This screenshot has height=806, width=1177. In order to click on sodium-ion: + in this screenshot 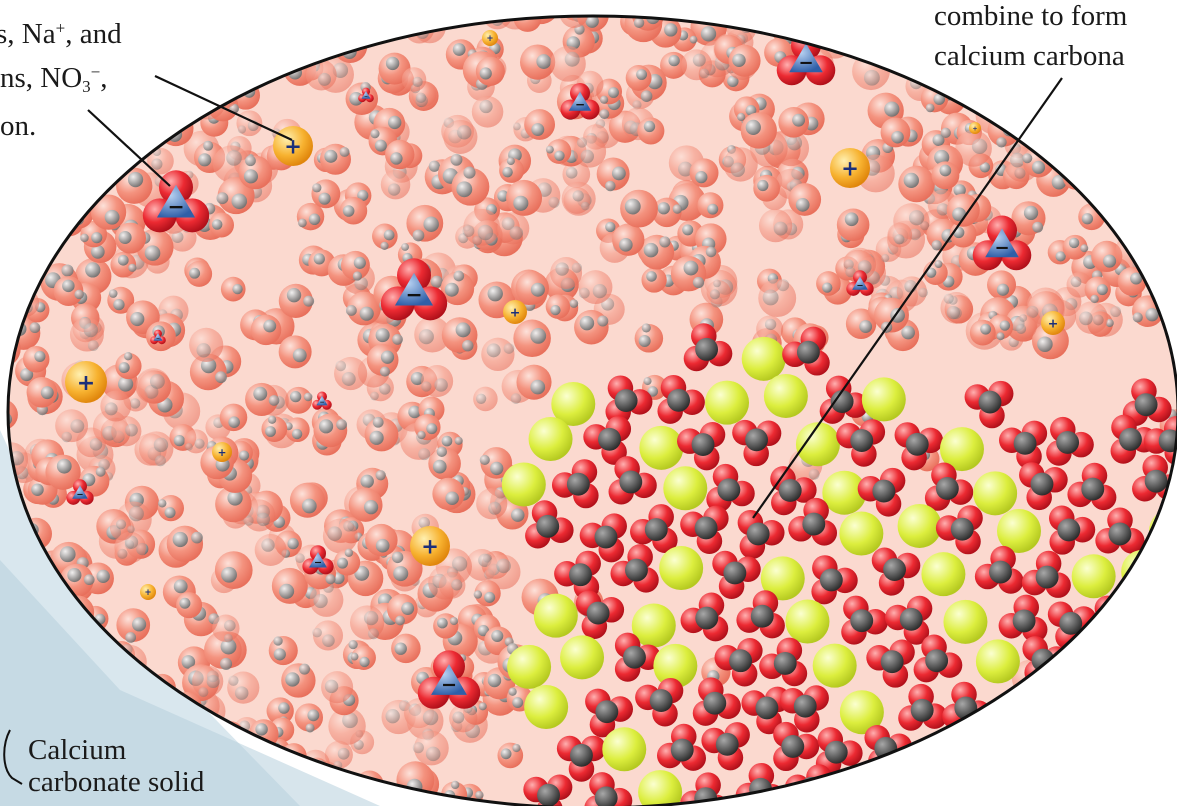, I will do `click(1053, 323)`.